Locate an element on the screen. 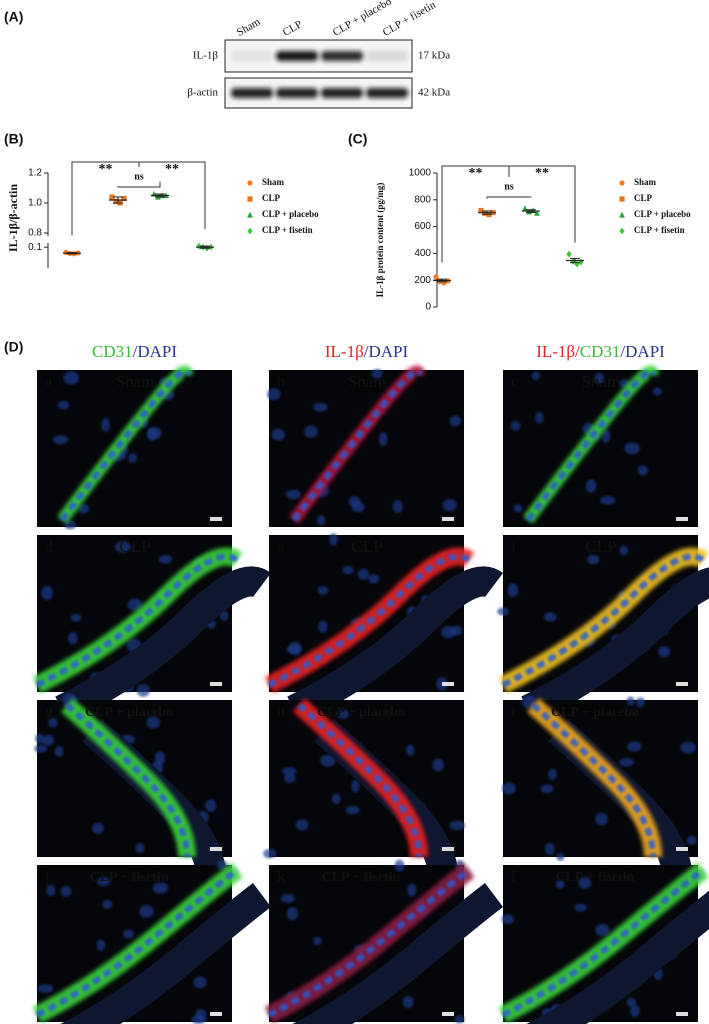 The height and width of the screenshot is (1024, 709). y-tick-label: 800 is located at coordinates (422, 199).